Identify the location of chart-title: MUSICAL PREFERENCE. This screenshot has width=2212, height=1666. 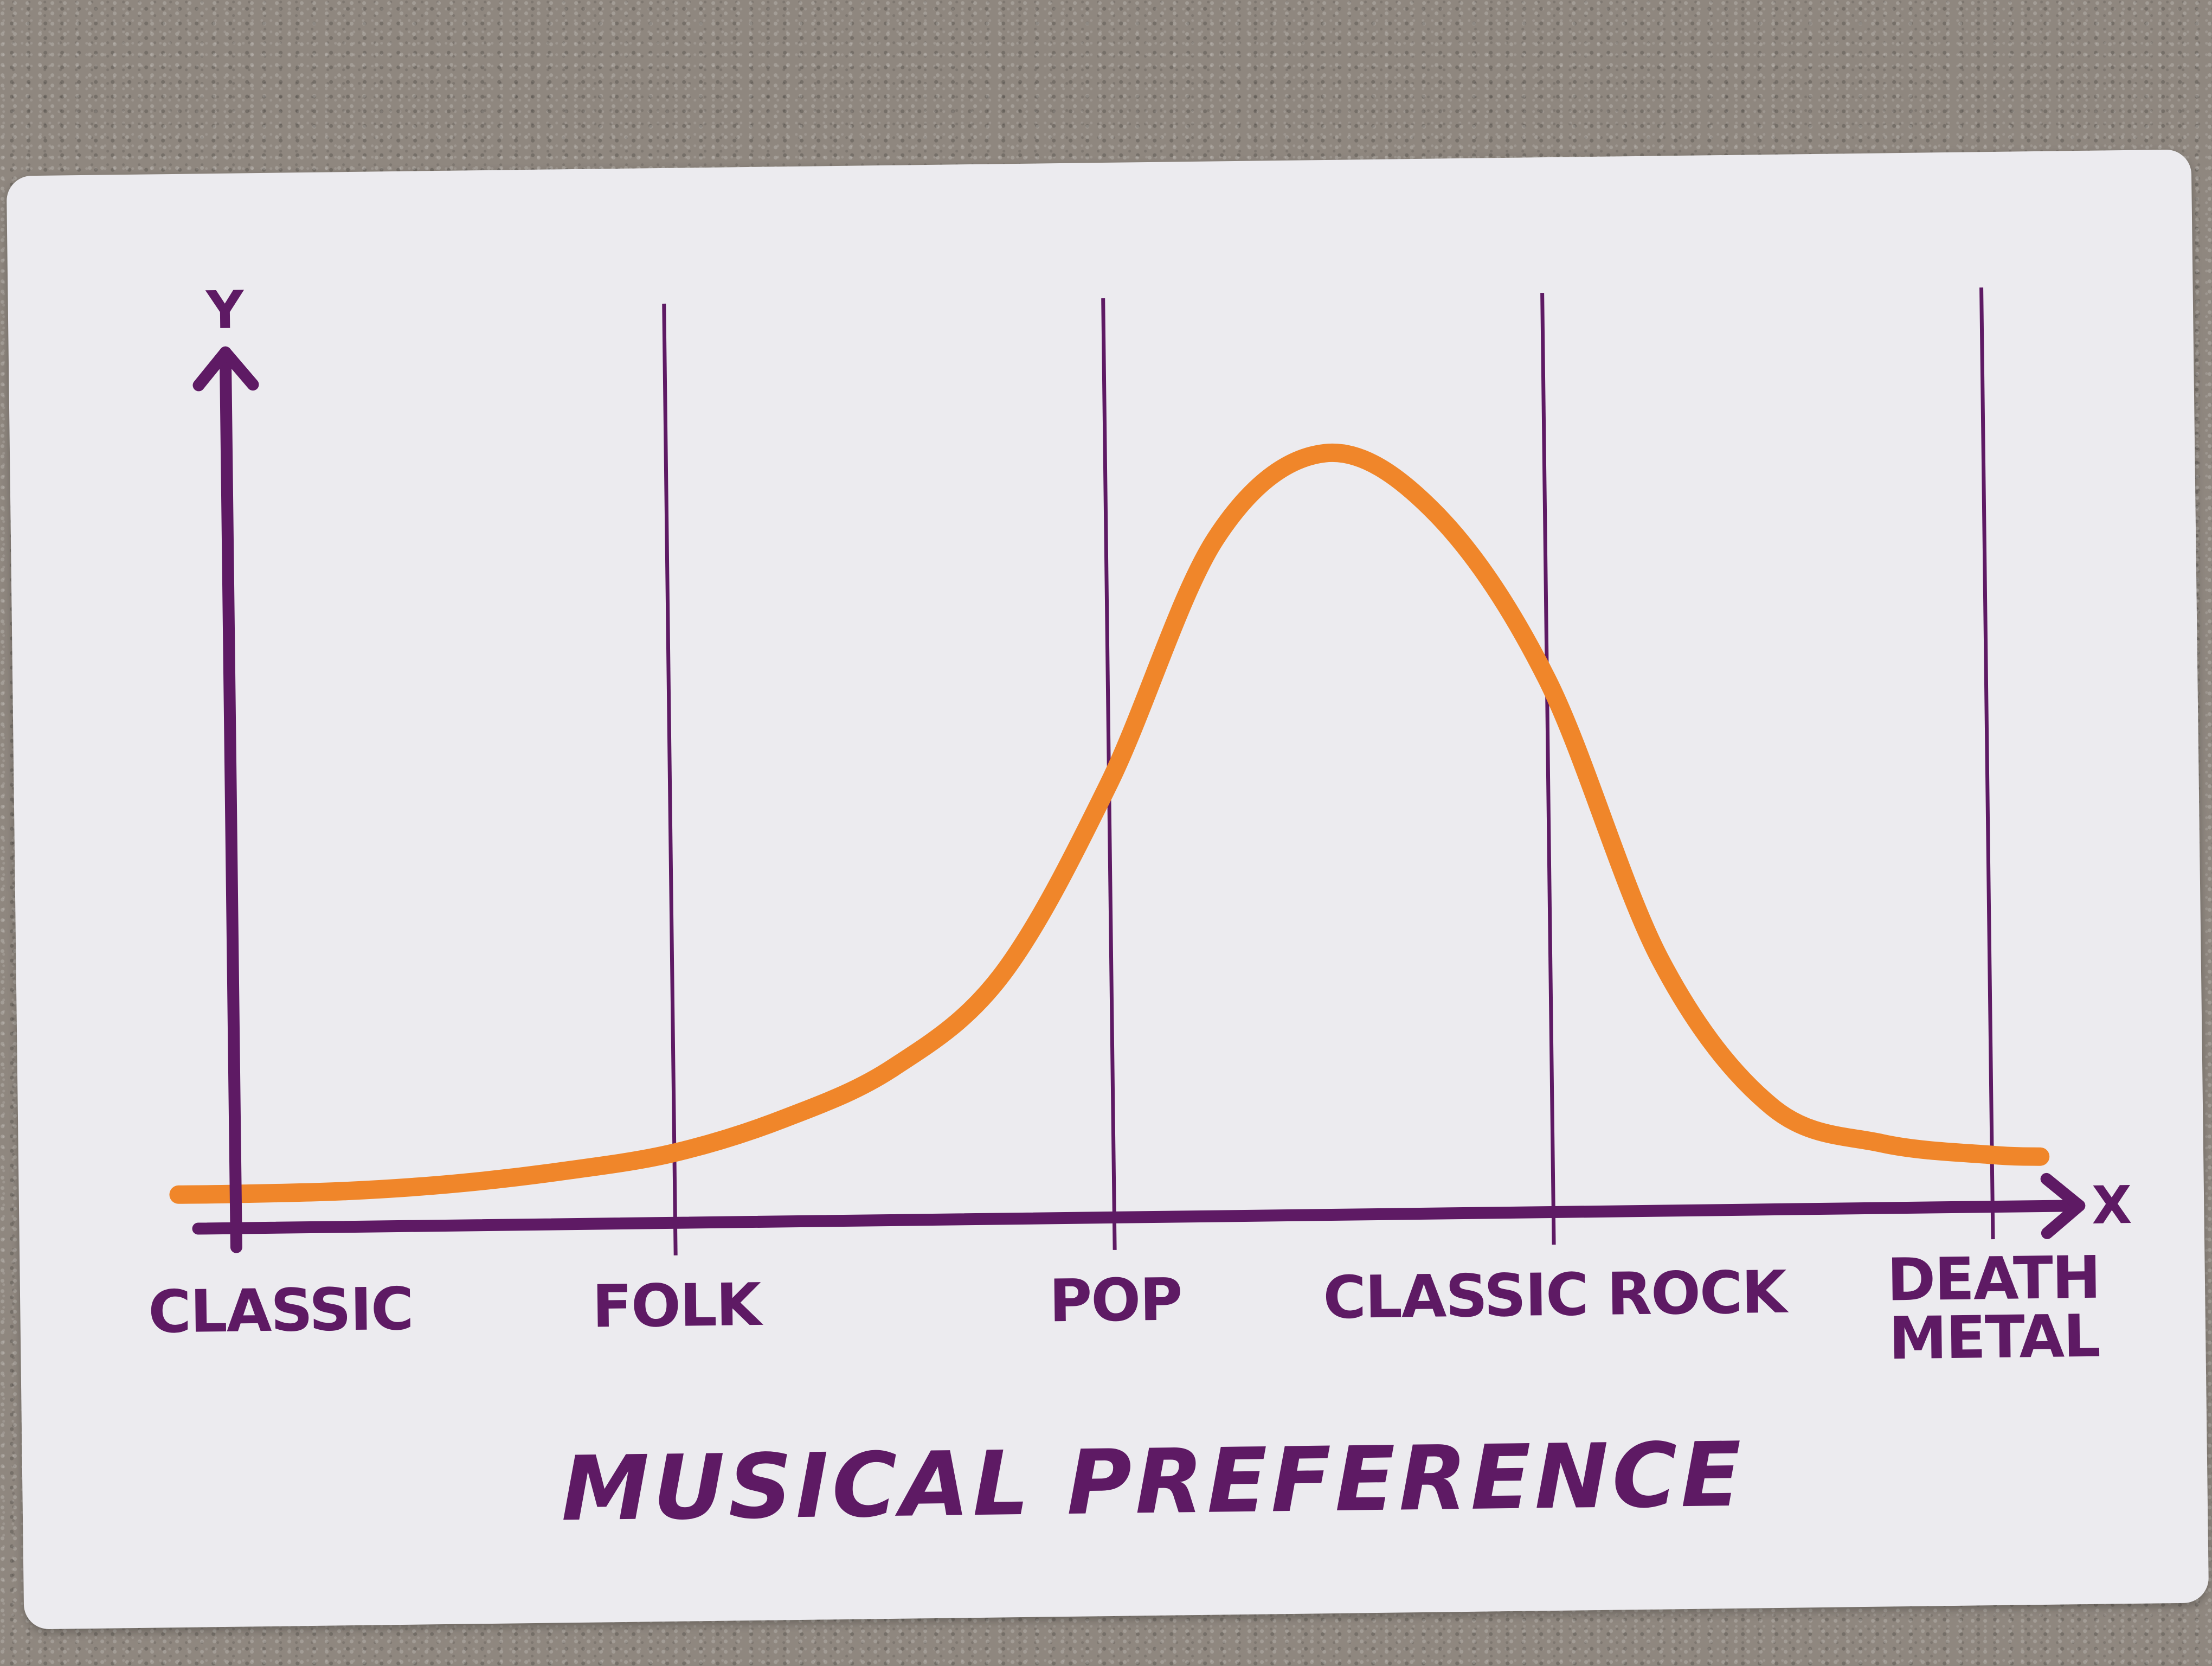
(1153, 1482).